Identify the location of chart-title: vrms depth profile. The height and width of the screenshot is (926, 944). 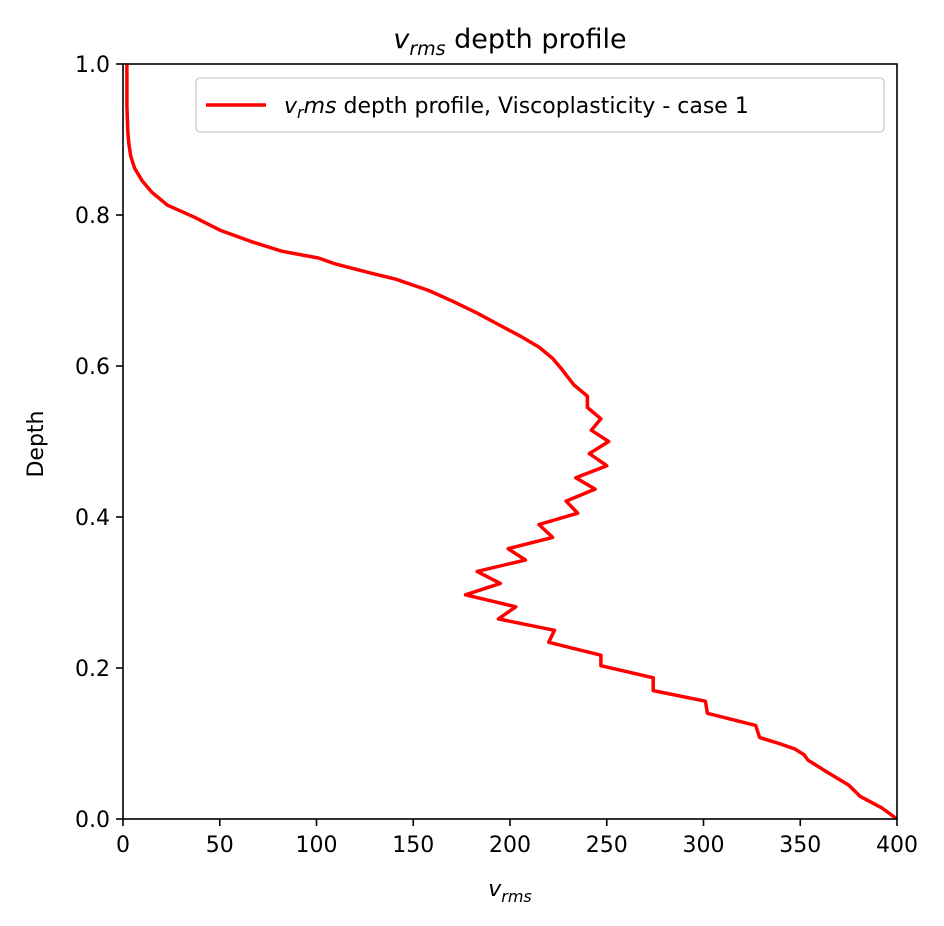
(509, 42).